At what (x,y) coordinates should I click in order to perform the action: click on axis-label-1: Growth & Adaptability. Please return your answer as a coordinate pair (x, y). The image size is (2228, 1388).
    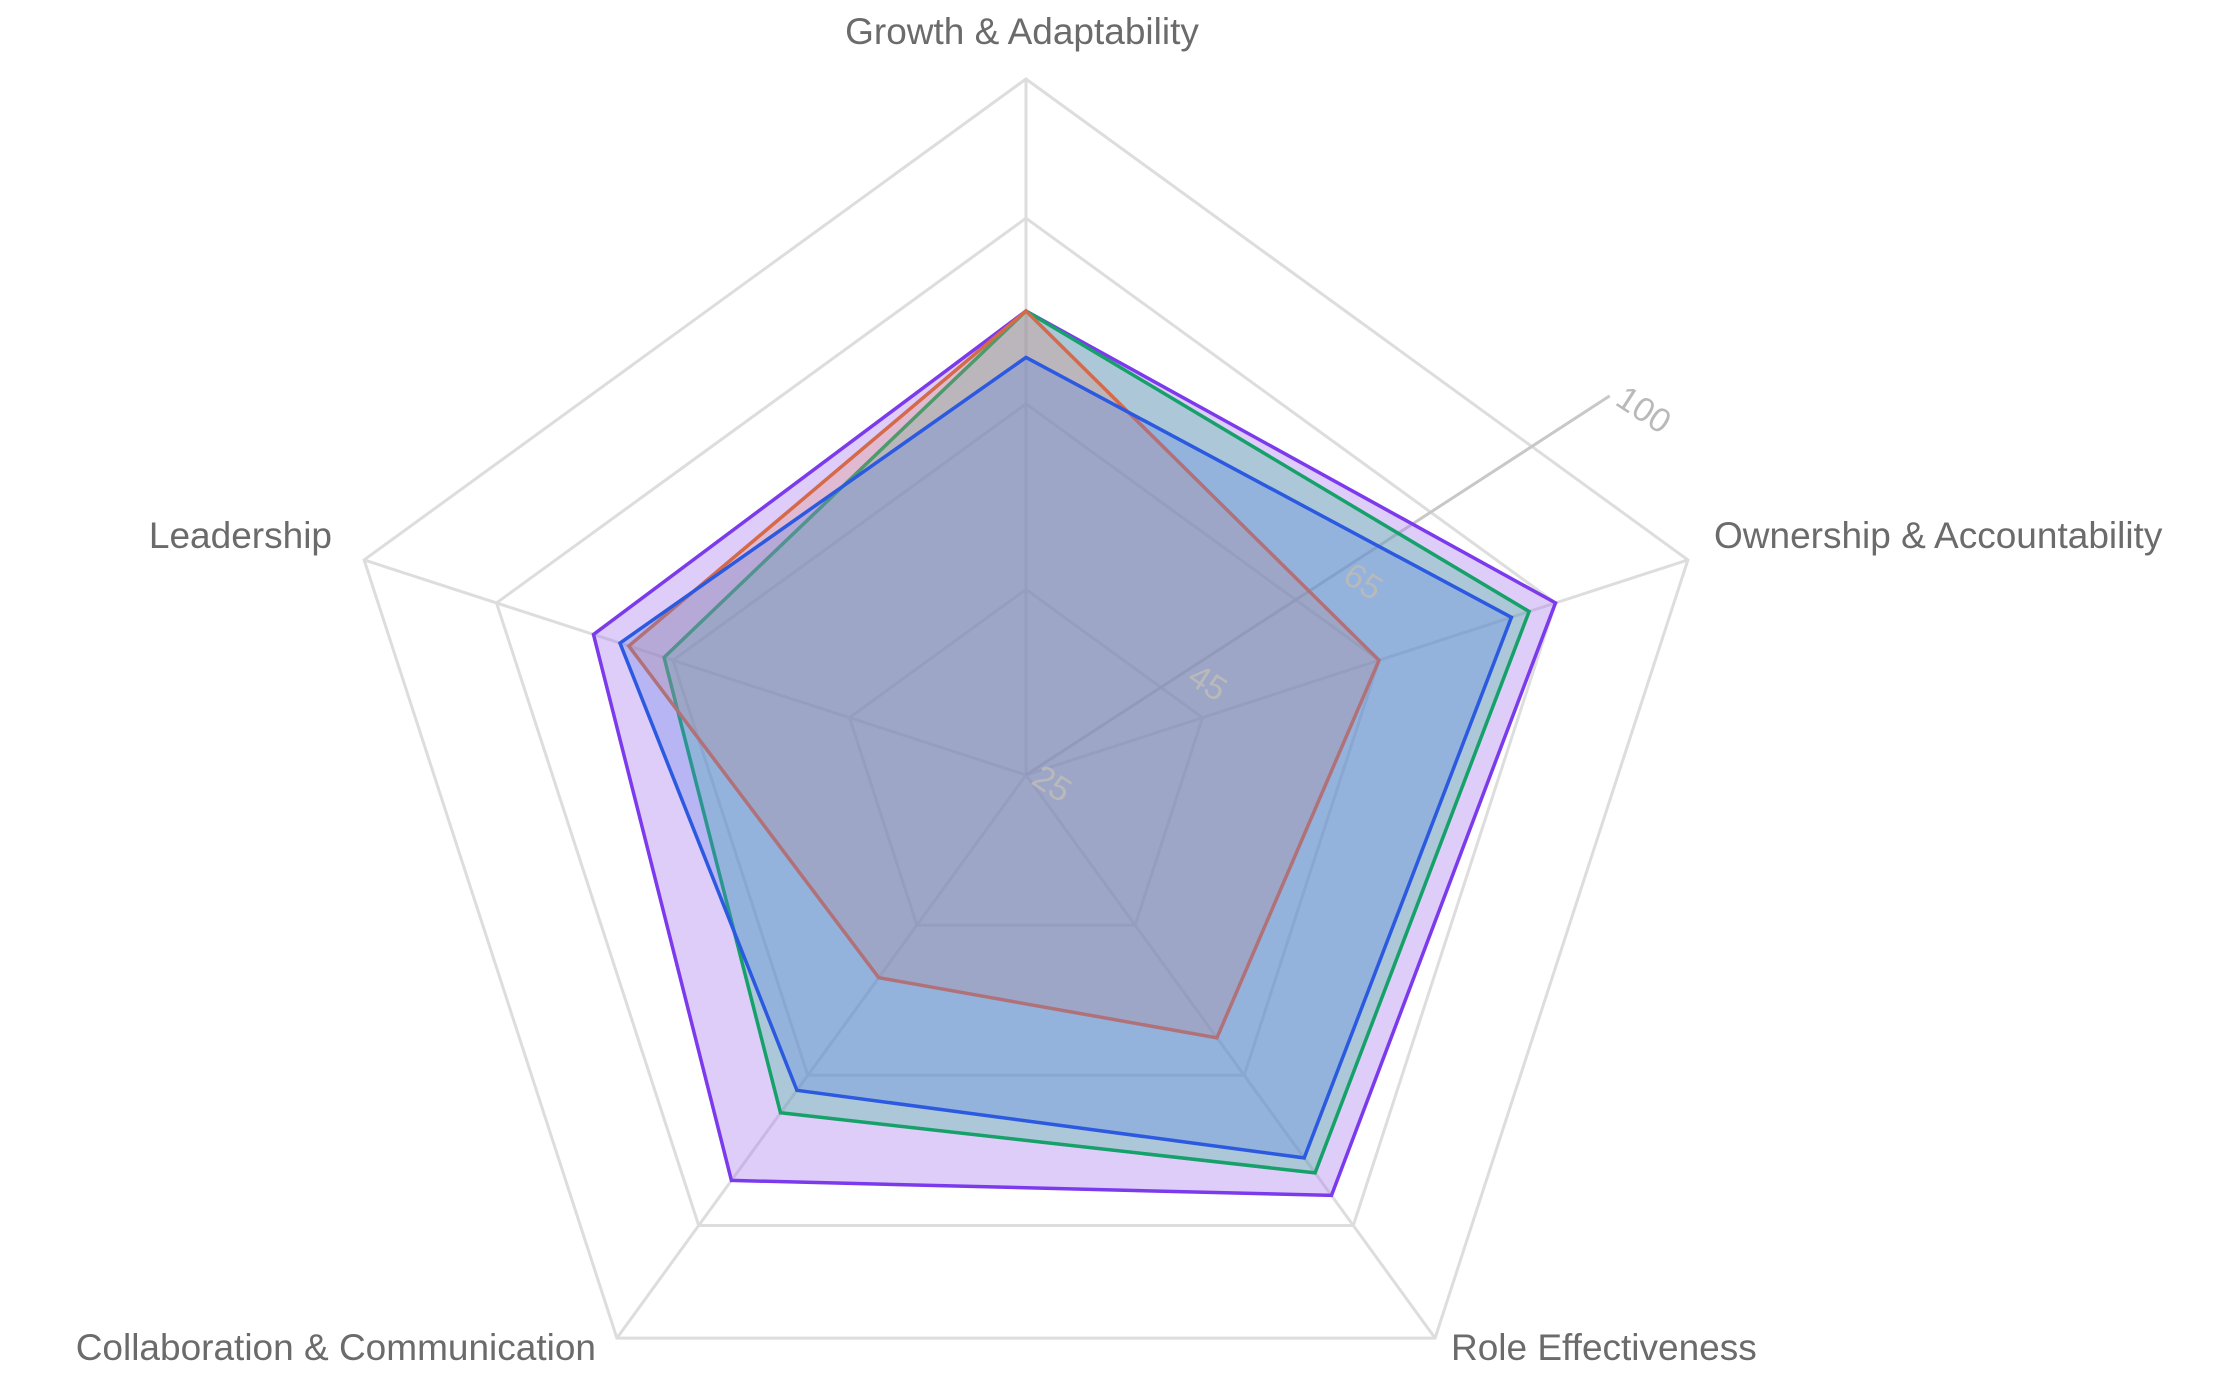
    Looking at the image, I should click on (1022, 31).